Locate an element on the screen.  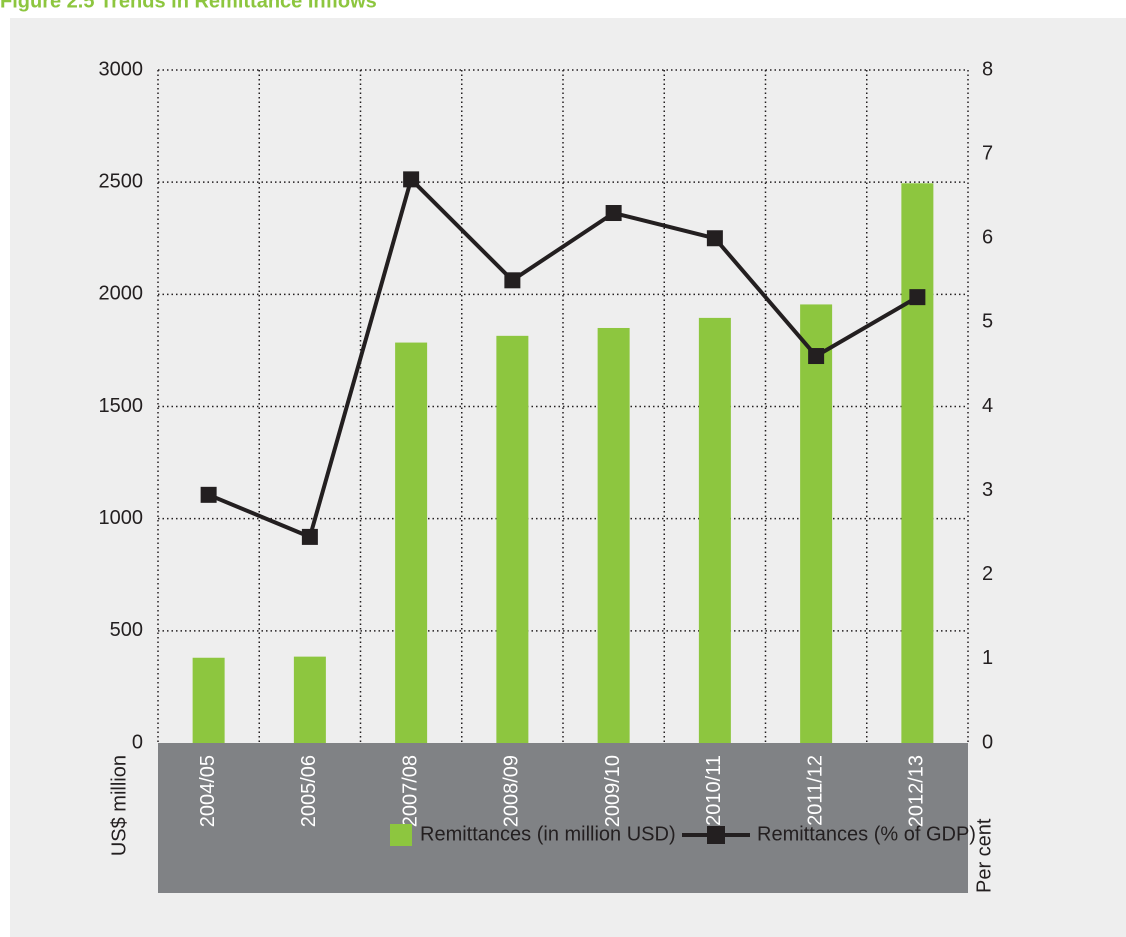
y-tick-label: 3000 is located at coordinates (121, 69).